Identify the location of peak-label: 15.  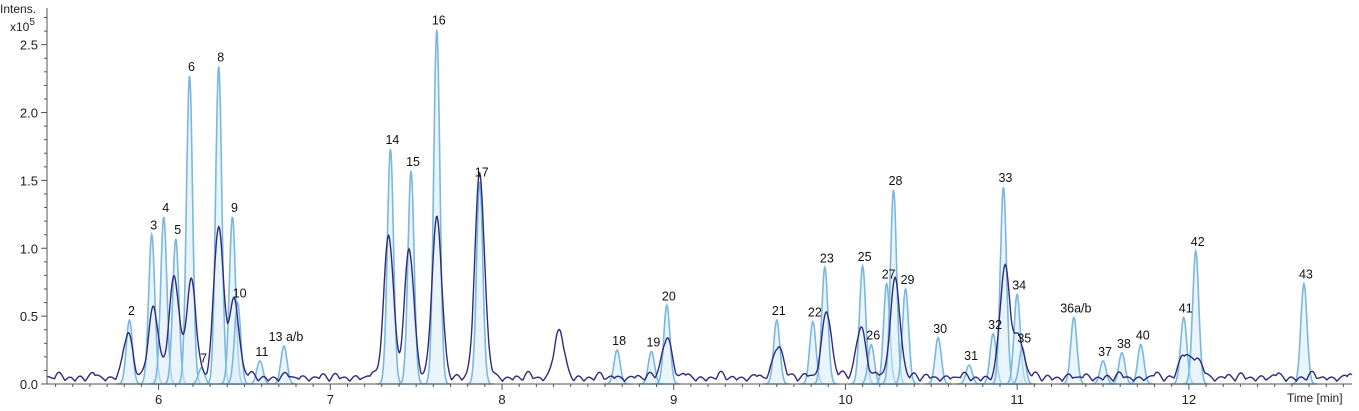
(413, 162).